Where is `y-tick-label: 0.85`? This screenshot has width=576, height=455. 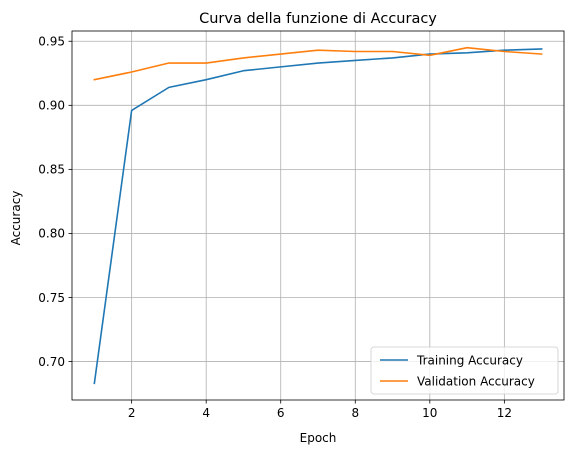 y-tick-label: 0.85 is located at coordinates (51, 170).